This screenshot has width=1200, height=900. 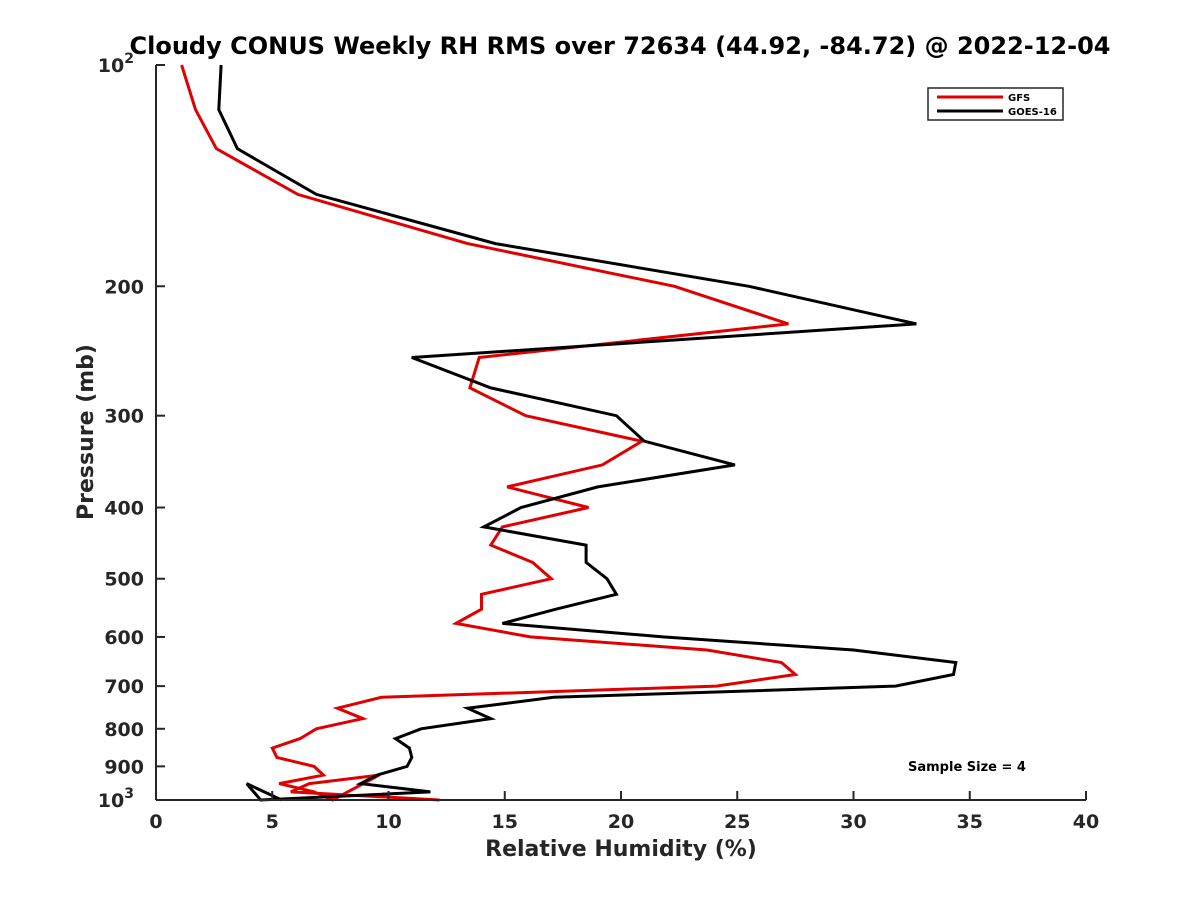 What do you see at coordinates (155, 822) in the screenshot?
I see `x-tick-label: 0` at bounding box center [155, 822].